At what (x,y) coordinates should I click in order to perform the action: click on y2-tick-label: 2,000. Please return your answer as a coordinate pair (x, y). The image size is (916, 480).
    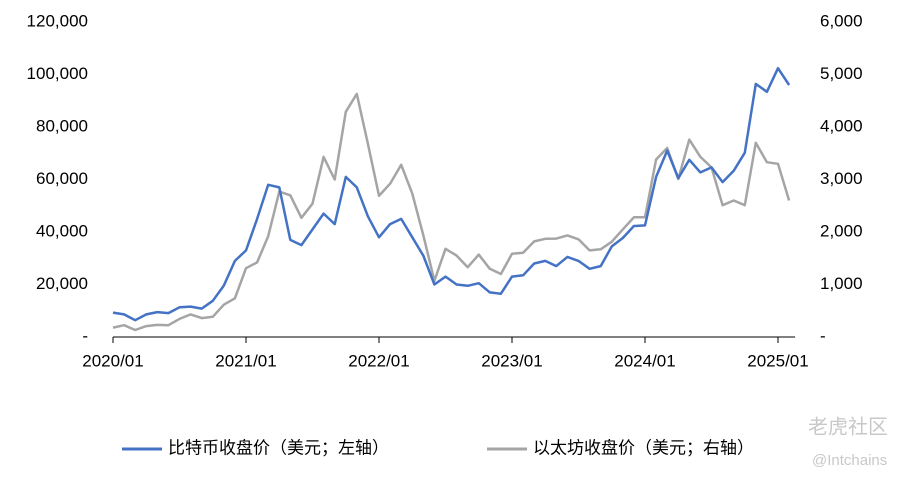
    Looking at the image, I should click on (841, 230).